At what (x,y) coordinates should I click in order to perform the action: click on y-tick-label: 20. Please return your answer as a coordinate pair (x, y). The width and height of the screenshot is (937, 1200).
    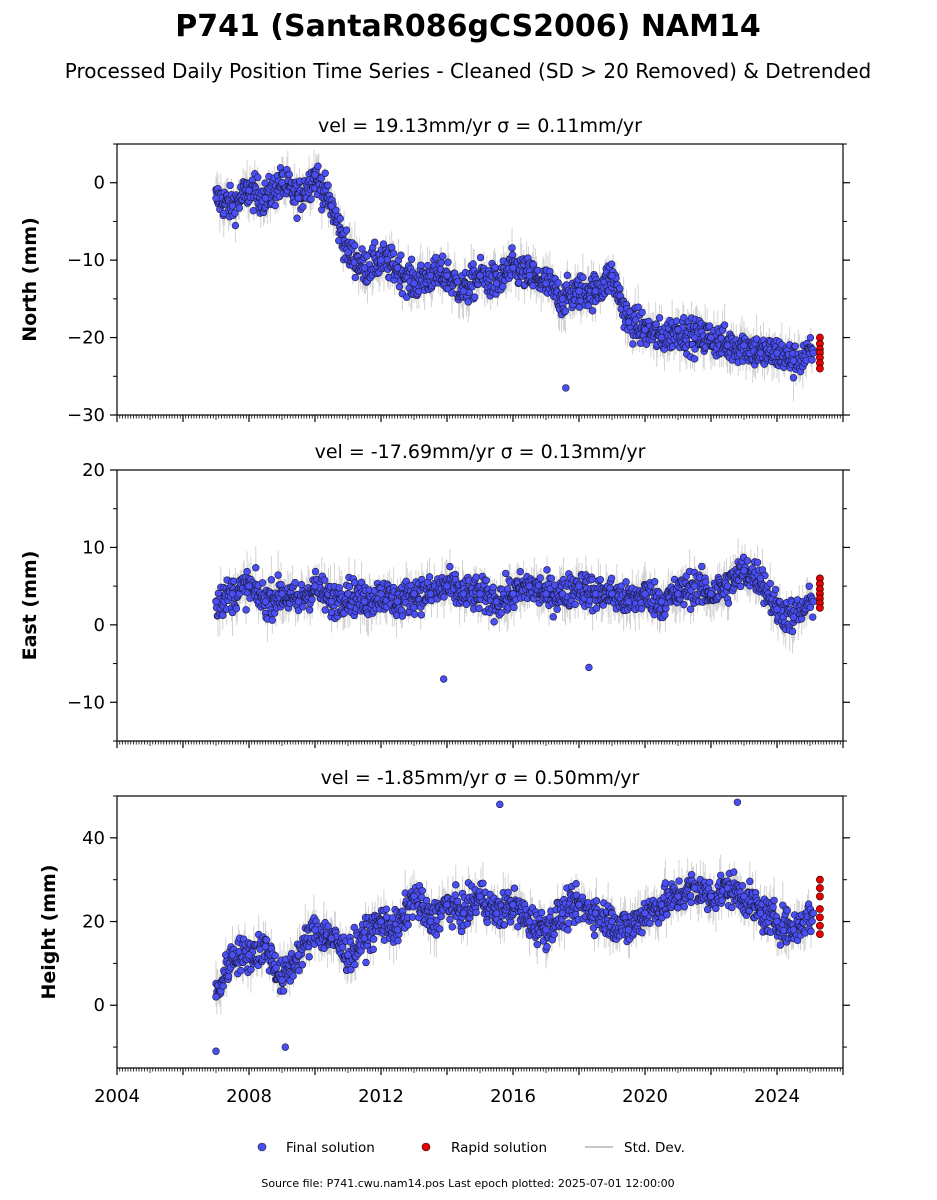
    Looking at the image, I should click on (93, 470).